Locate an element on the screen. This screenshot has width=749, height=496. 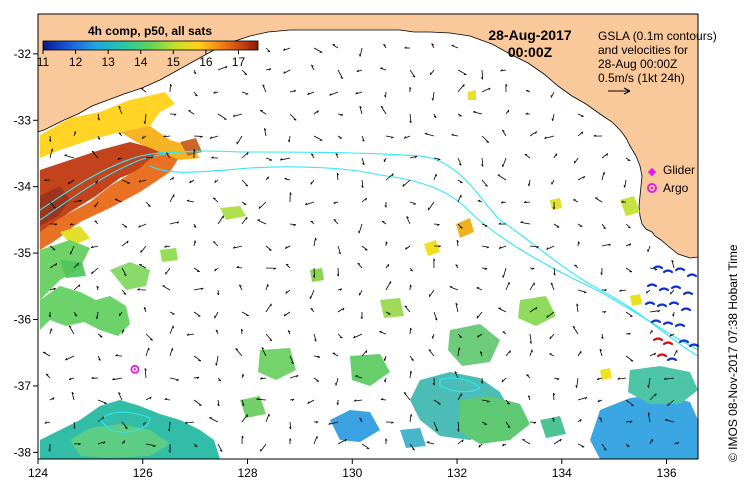
y-tick-label: -37 is located at coordinates (23, 386).